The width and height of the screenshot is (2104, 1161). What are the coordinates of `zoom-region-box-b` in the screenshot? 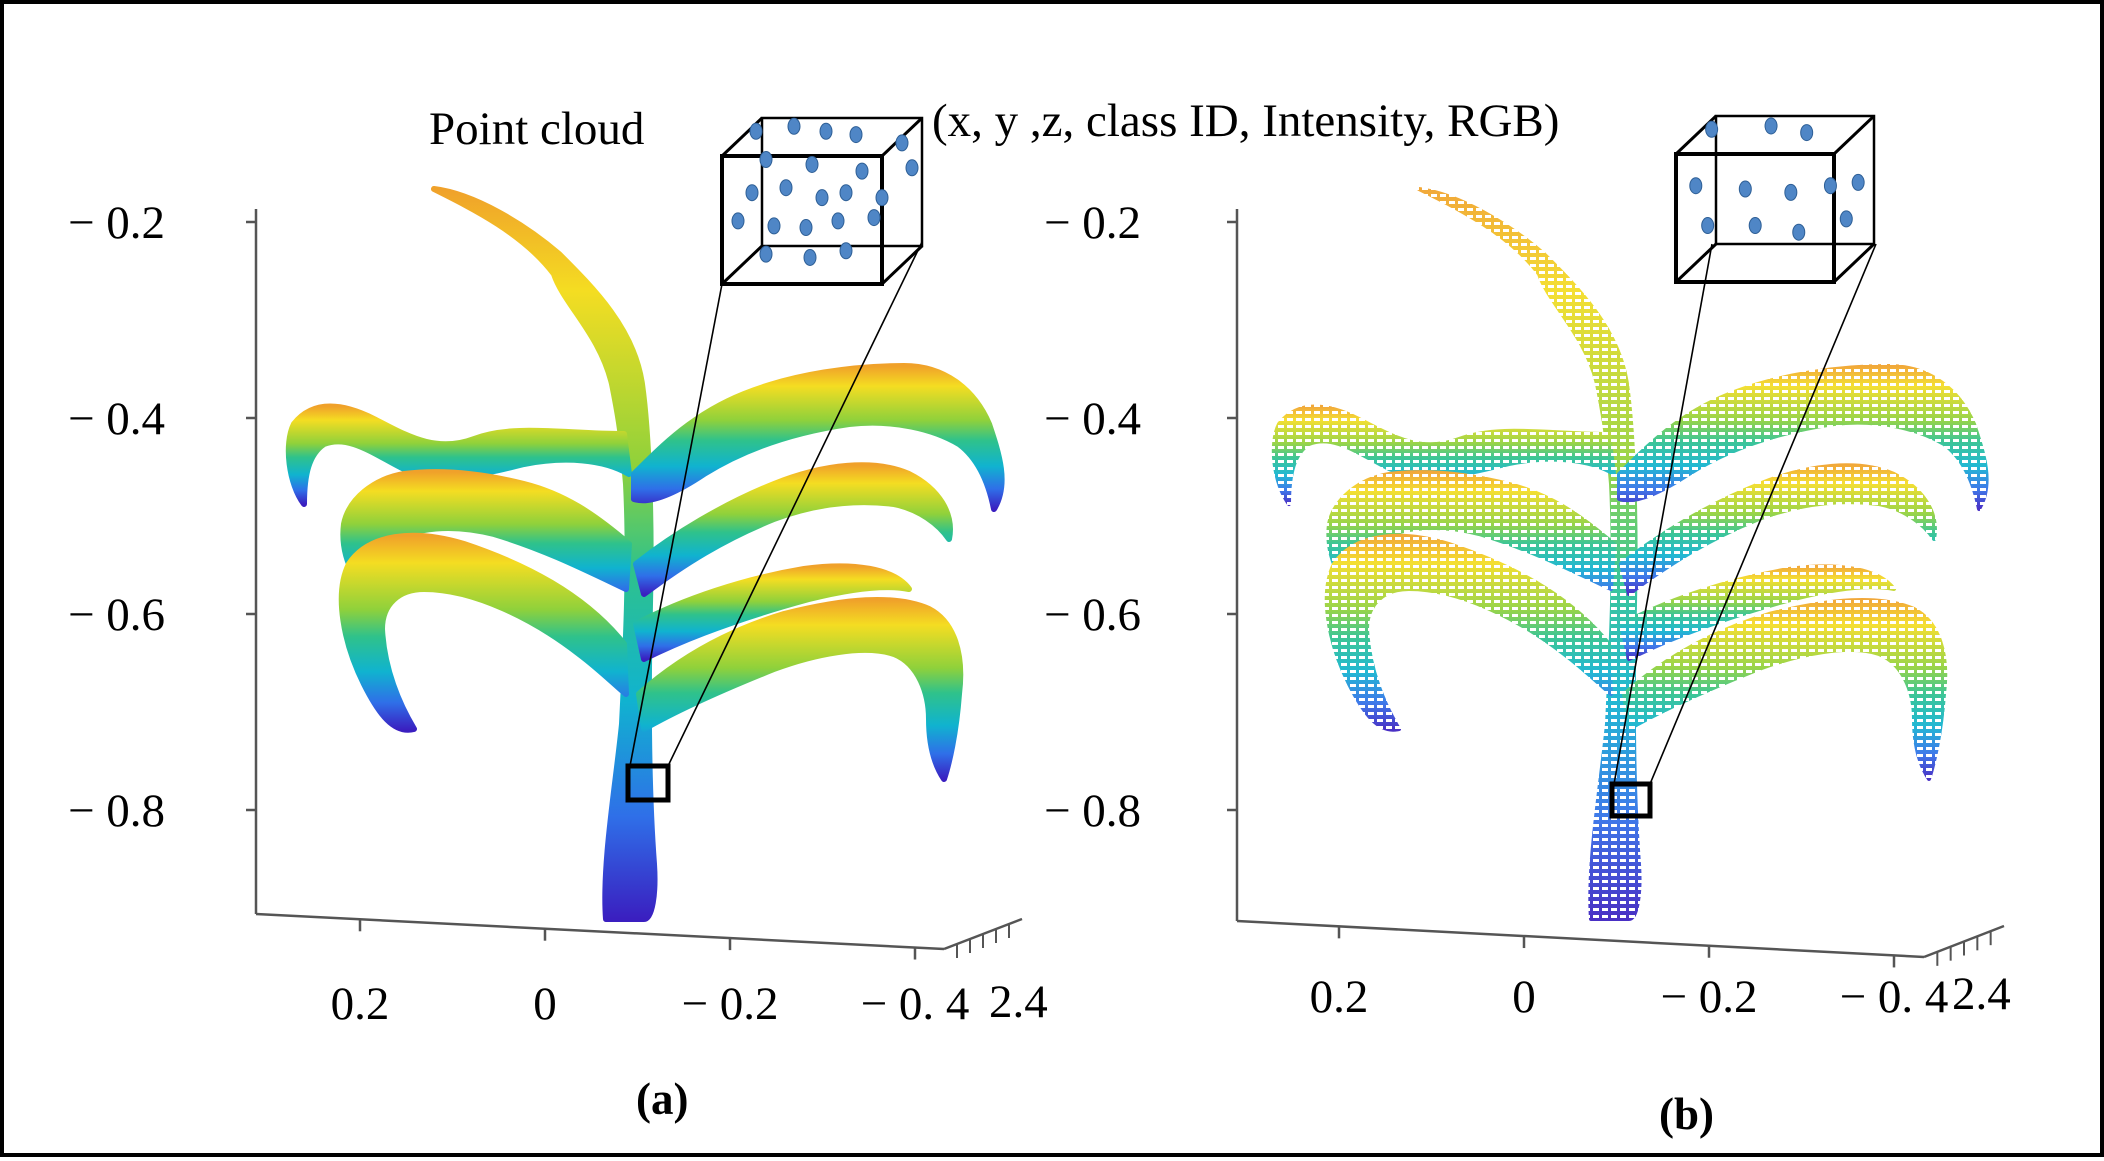 It's located at (1631, 800).